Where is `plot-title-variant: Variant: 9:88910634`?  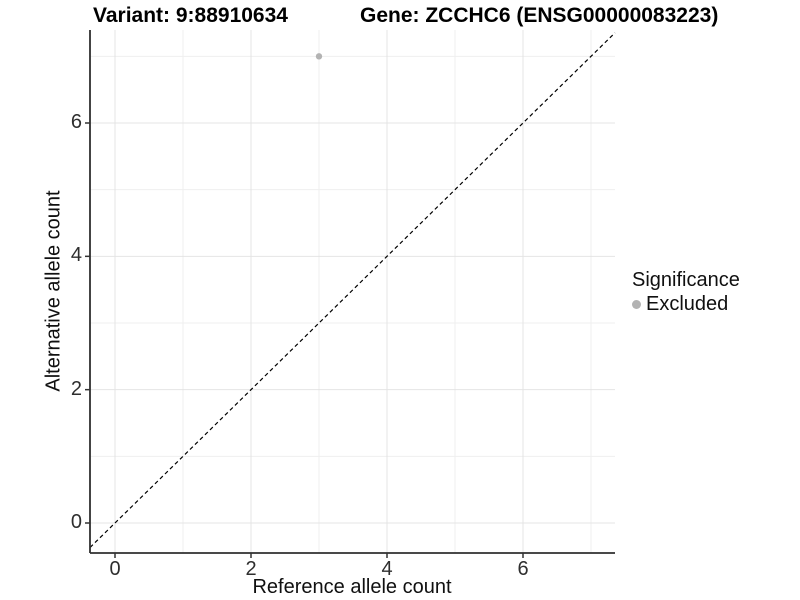
plot-title-variant: Variant: 9:88910634 is located at coordinates (190, 15).